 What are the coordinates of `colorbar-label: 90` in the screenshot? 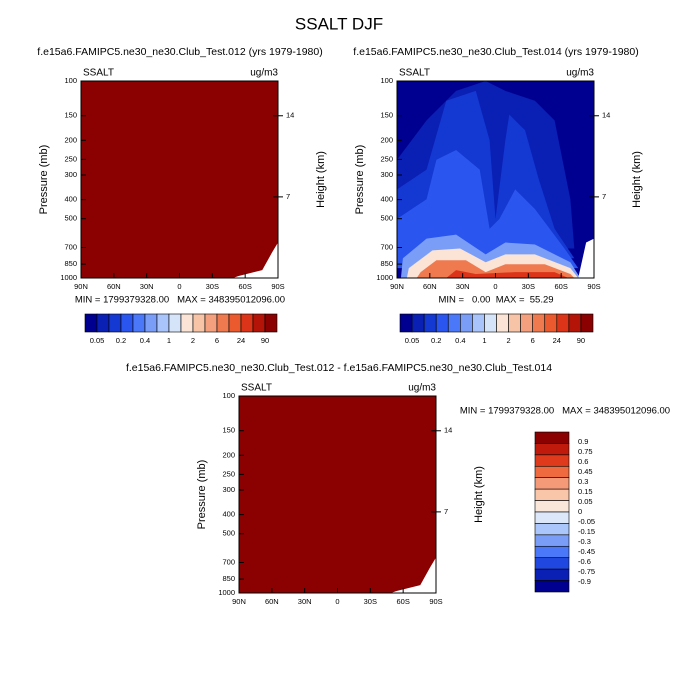 It's located at (581, 340).